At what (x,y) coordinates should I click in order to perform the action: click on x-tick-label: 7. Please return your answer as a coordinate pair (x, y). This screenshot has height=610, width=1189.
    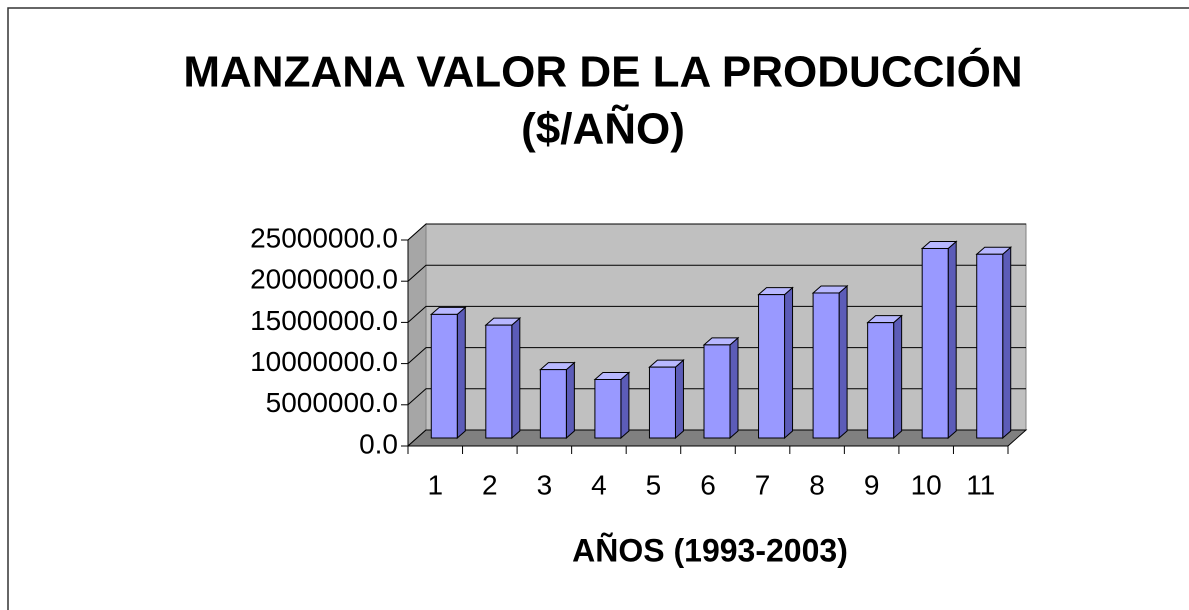
    Looking at the image, I should click on (763, 484).